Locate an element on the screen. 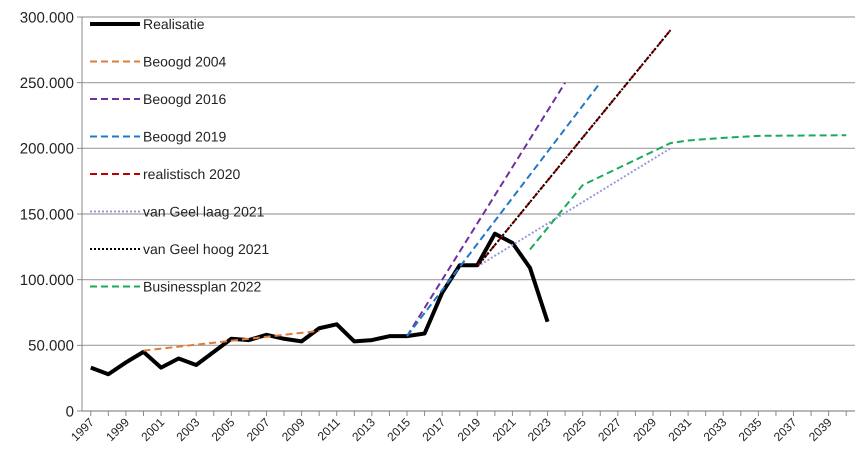  legend-label: van Geel laag 2021 is located at coordinates (204, 211).